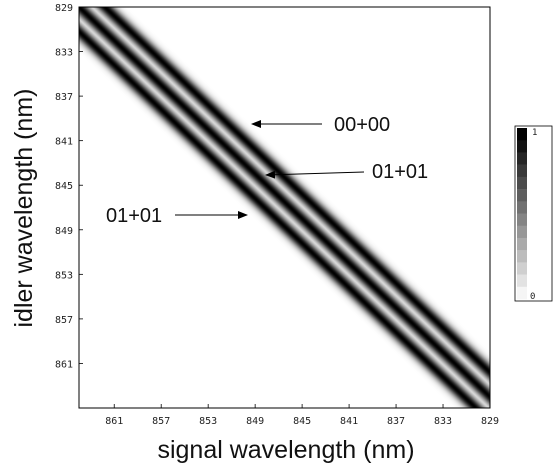 This screenshot has width=553, height=470. Describe the element at coordinates (285, 450) in the screenshot. I see `x-axis-label: signal wavelength (nm)` at that location.